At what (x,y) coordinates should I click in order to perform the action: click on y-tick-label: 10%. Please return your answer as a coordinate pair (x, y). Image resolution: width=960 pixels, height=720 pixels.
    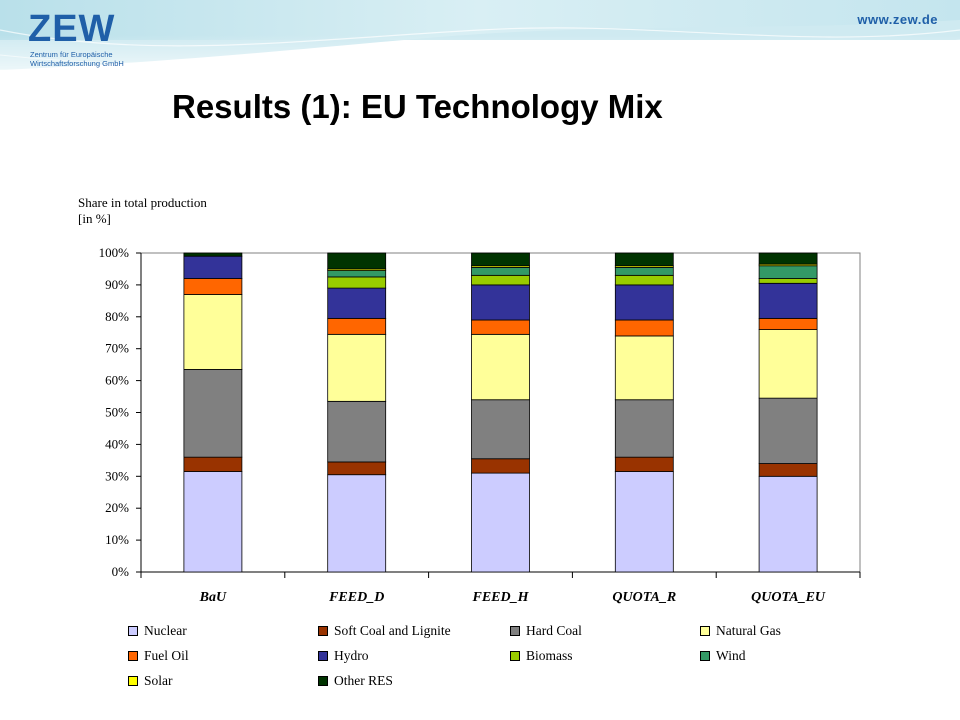
    Looking at the image, I should click on (117, 539).